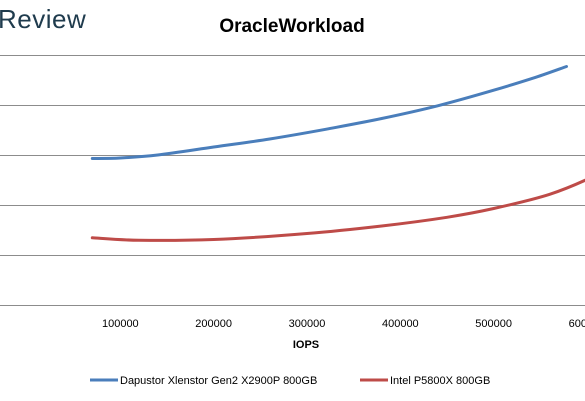 This screenshot has height=401, width=585. Describe the element at coordinates (307, 324) in the screenshot. I see `x-tick-label-2: 300000` at that location.